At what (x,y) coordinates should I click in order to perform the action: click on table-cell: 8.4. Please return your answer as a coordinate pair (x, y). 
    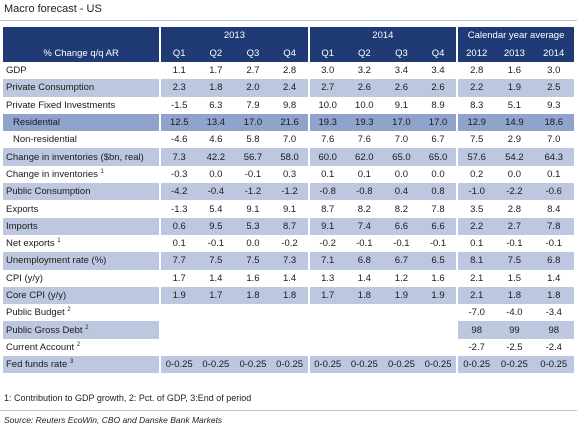
    Looking at the image, I should click on (553, 209).